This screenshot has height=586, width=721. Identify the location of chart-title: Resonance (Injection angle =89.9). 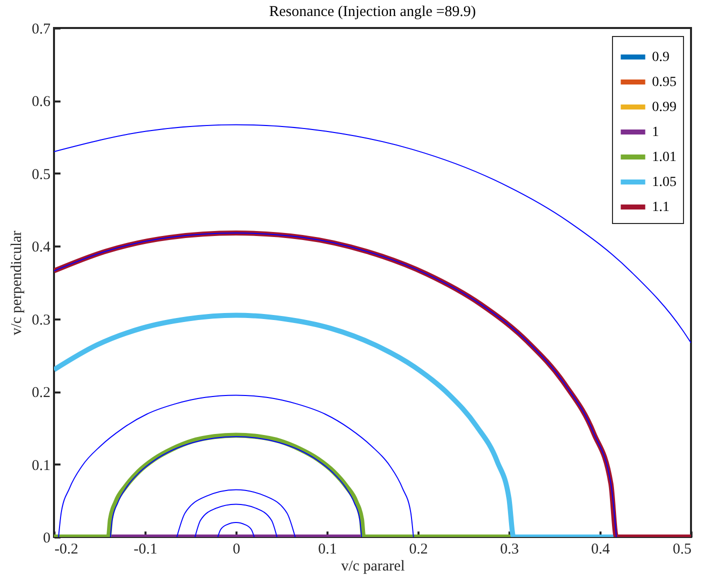
(372, 12).